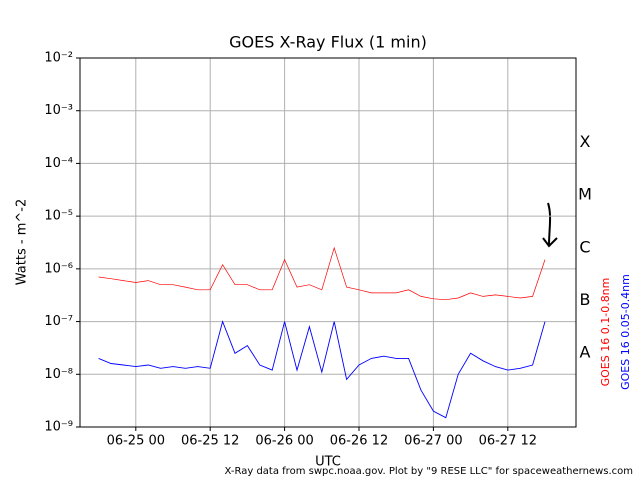 The width and height of the screenshot is (640, 484). Describe the element at coordinates (585, 194) in the screenshot. I see `flare-class-label: M` at that location.